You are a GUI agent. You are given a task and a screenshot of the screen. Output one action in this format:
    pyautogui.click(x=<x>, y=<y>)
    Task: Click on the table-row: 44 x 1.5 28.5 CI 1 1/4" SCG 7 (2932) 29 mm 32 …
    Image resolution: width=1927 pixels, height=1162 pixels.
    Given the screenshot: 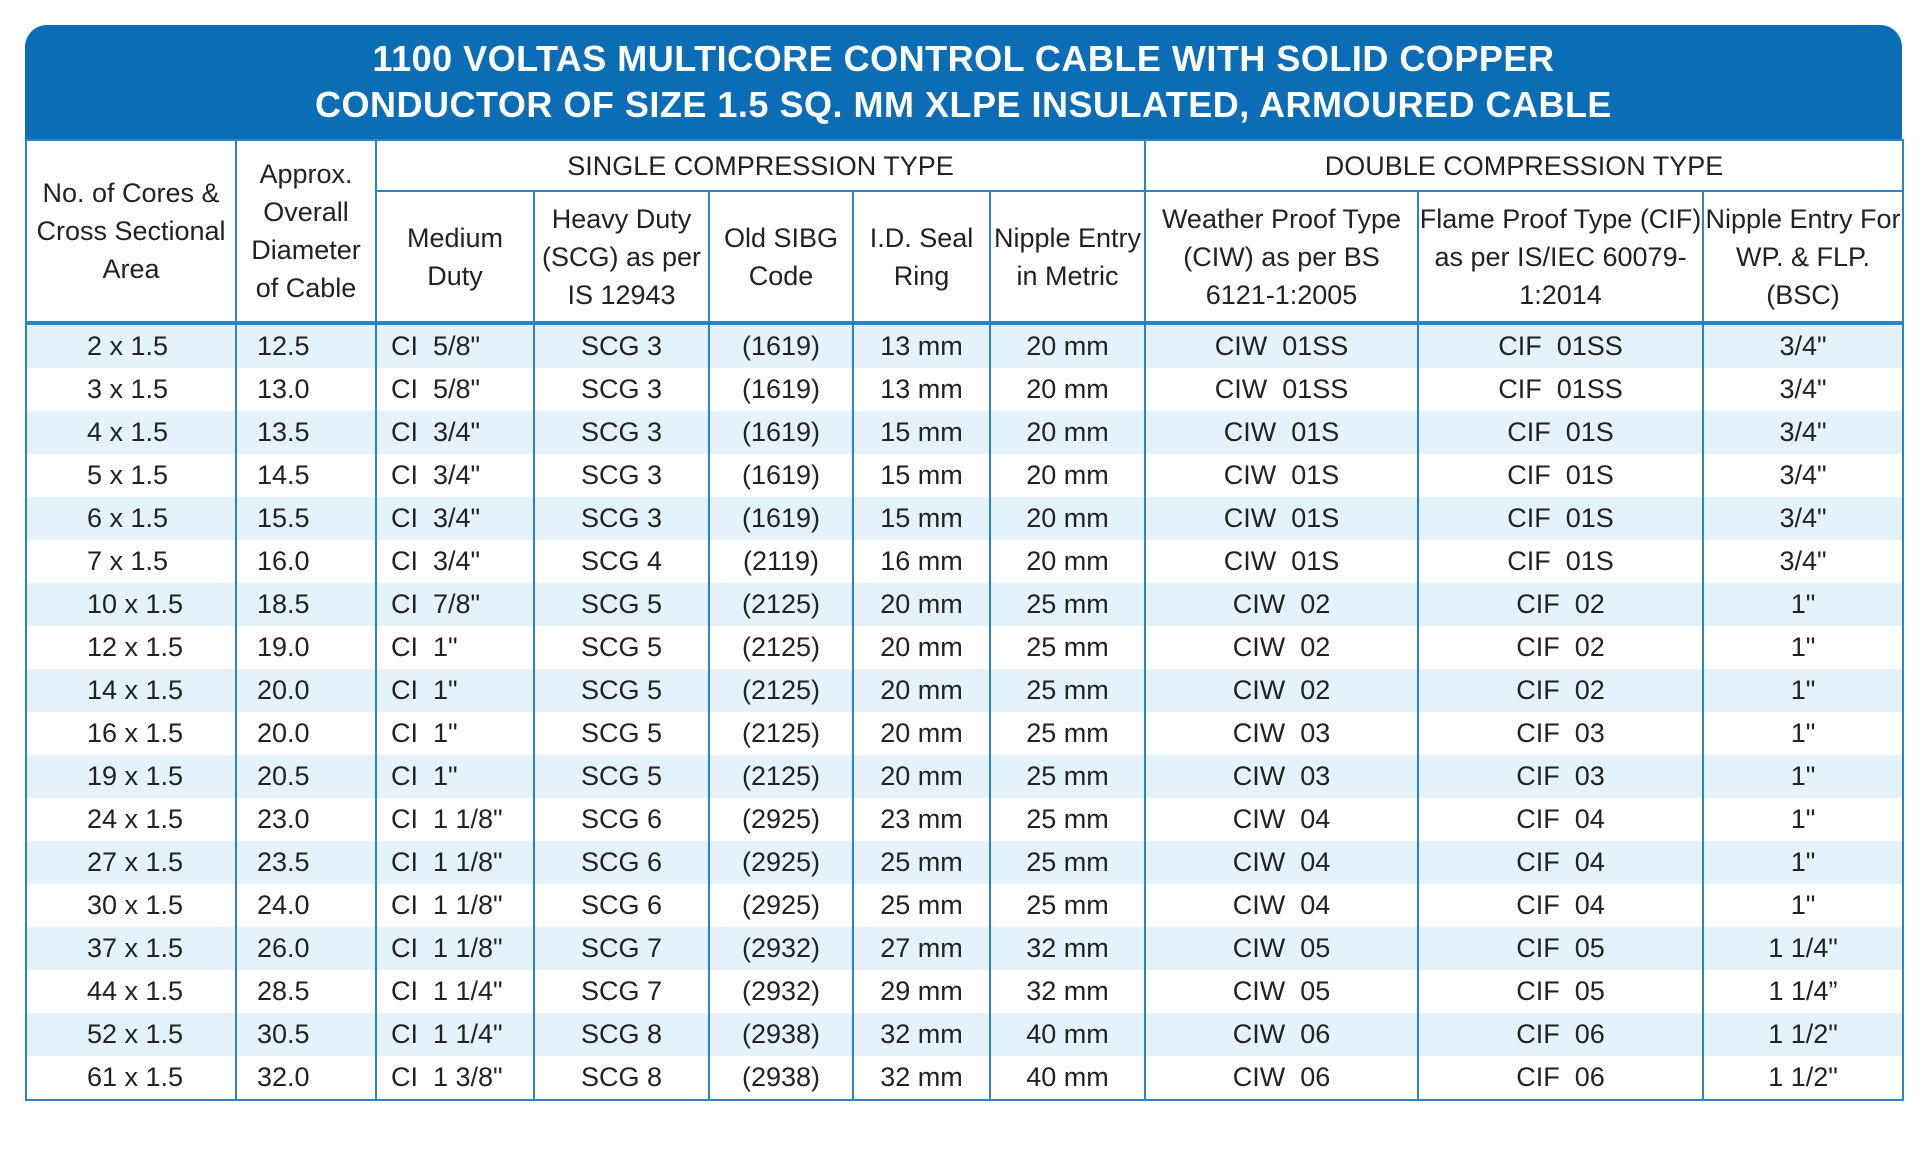 What is the action you would take?
    pyautogui.click(x=965, y=991)
    